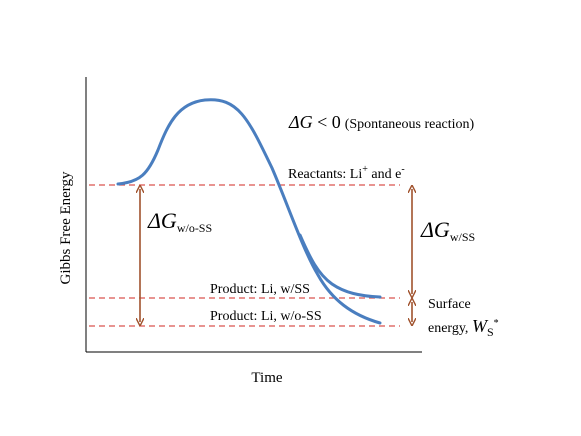  I want to click on delta-g-symbol: ΔG, so click(301, 122).